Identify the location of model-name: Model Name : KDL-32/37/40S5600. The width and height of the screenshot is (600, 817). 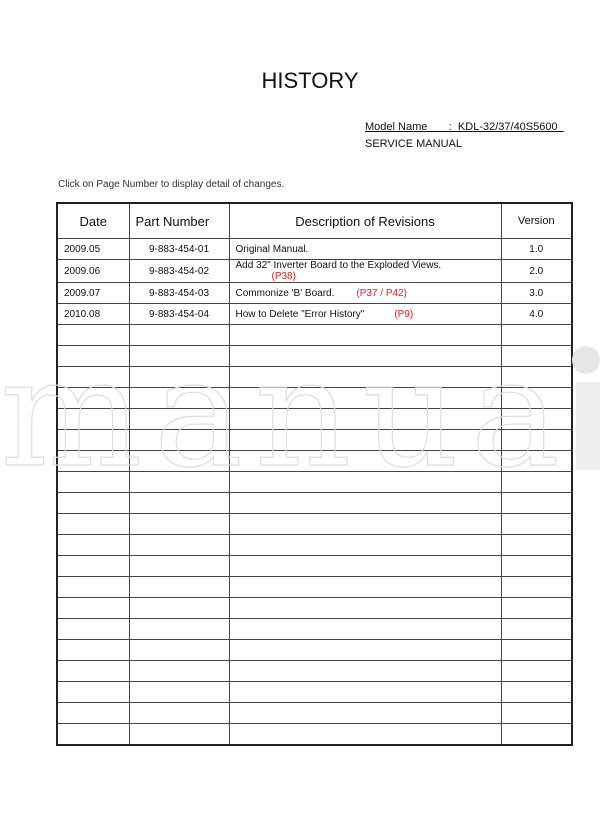
(464, 127).